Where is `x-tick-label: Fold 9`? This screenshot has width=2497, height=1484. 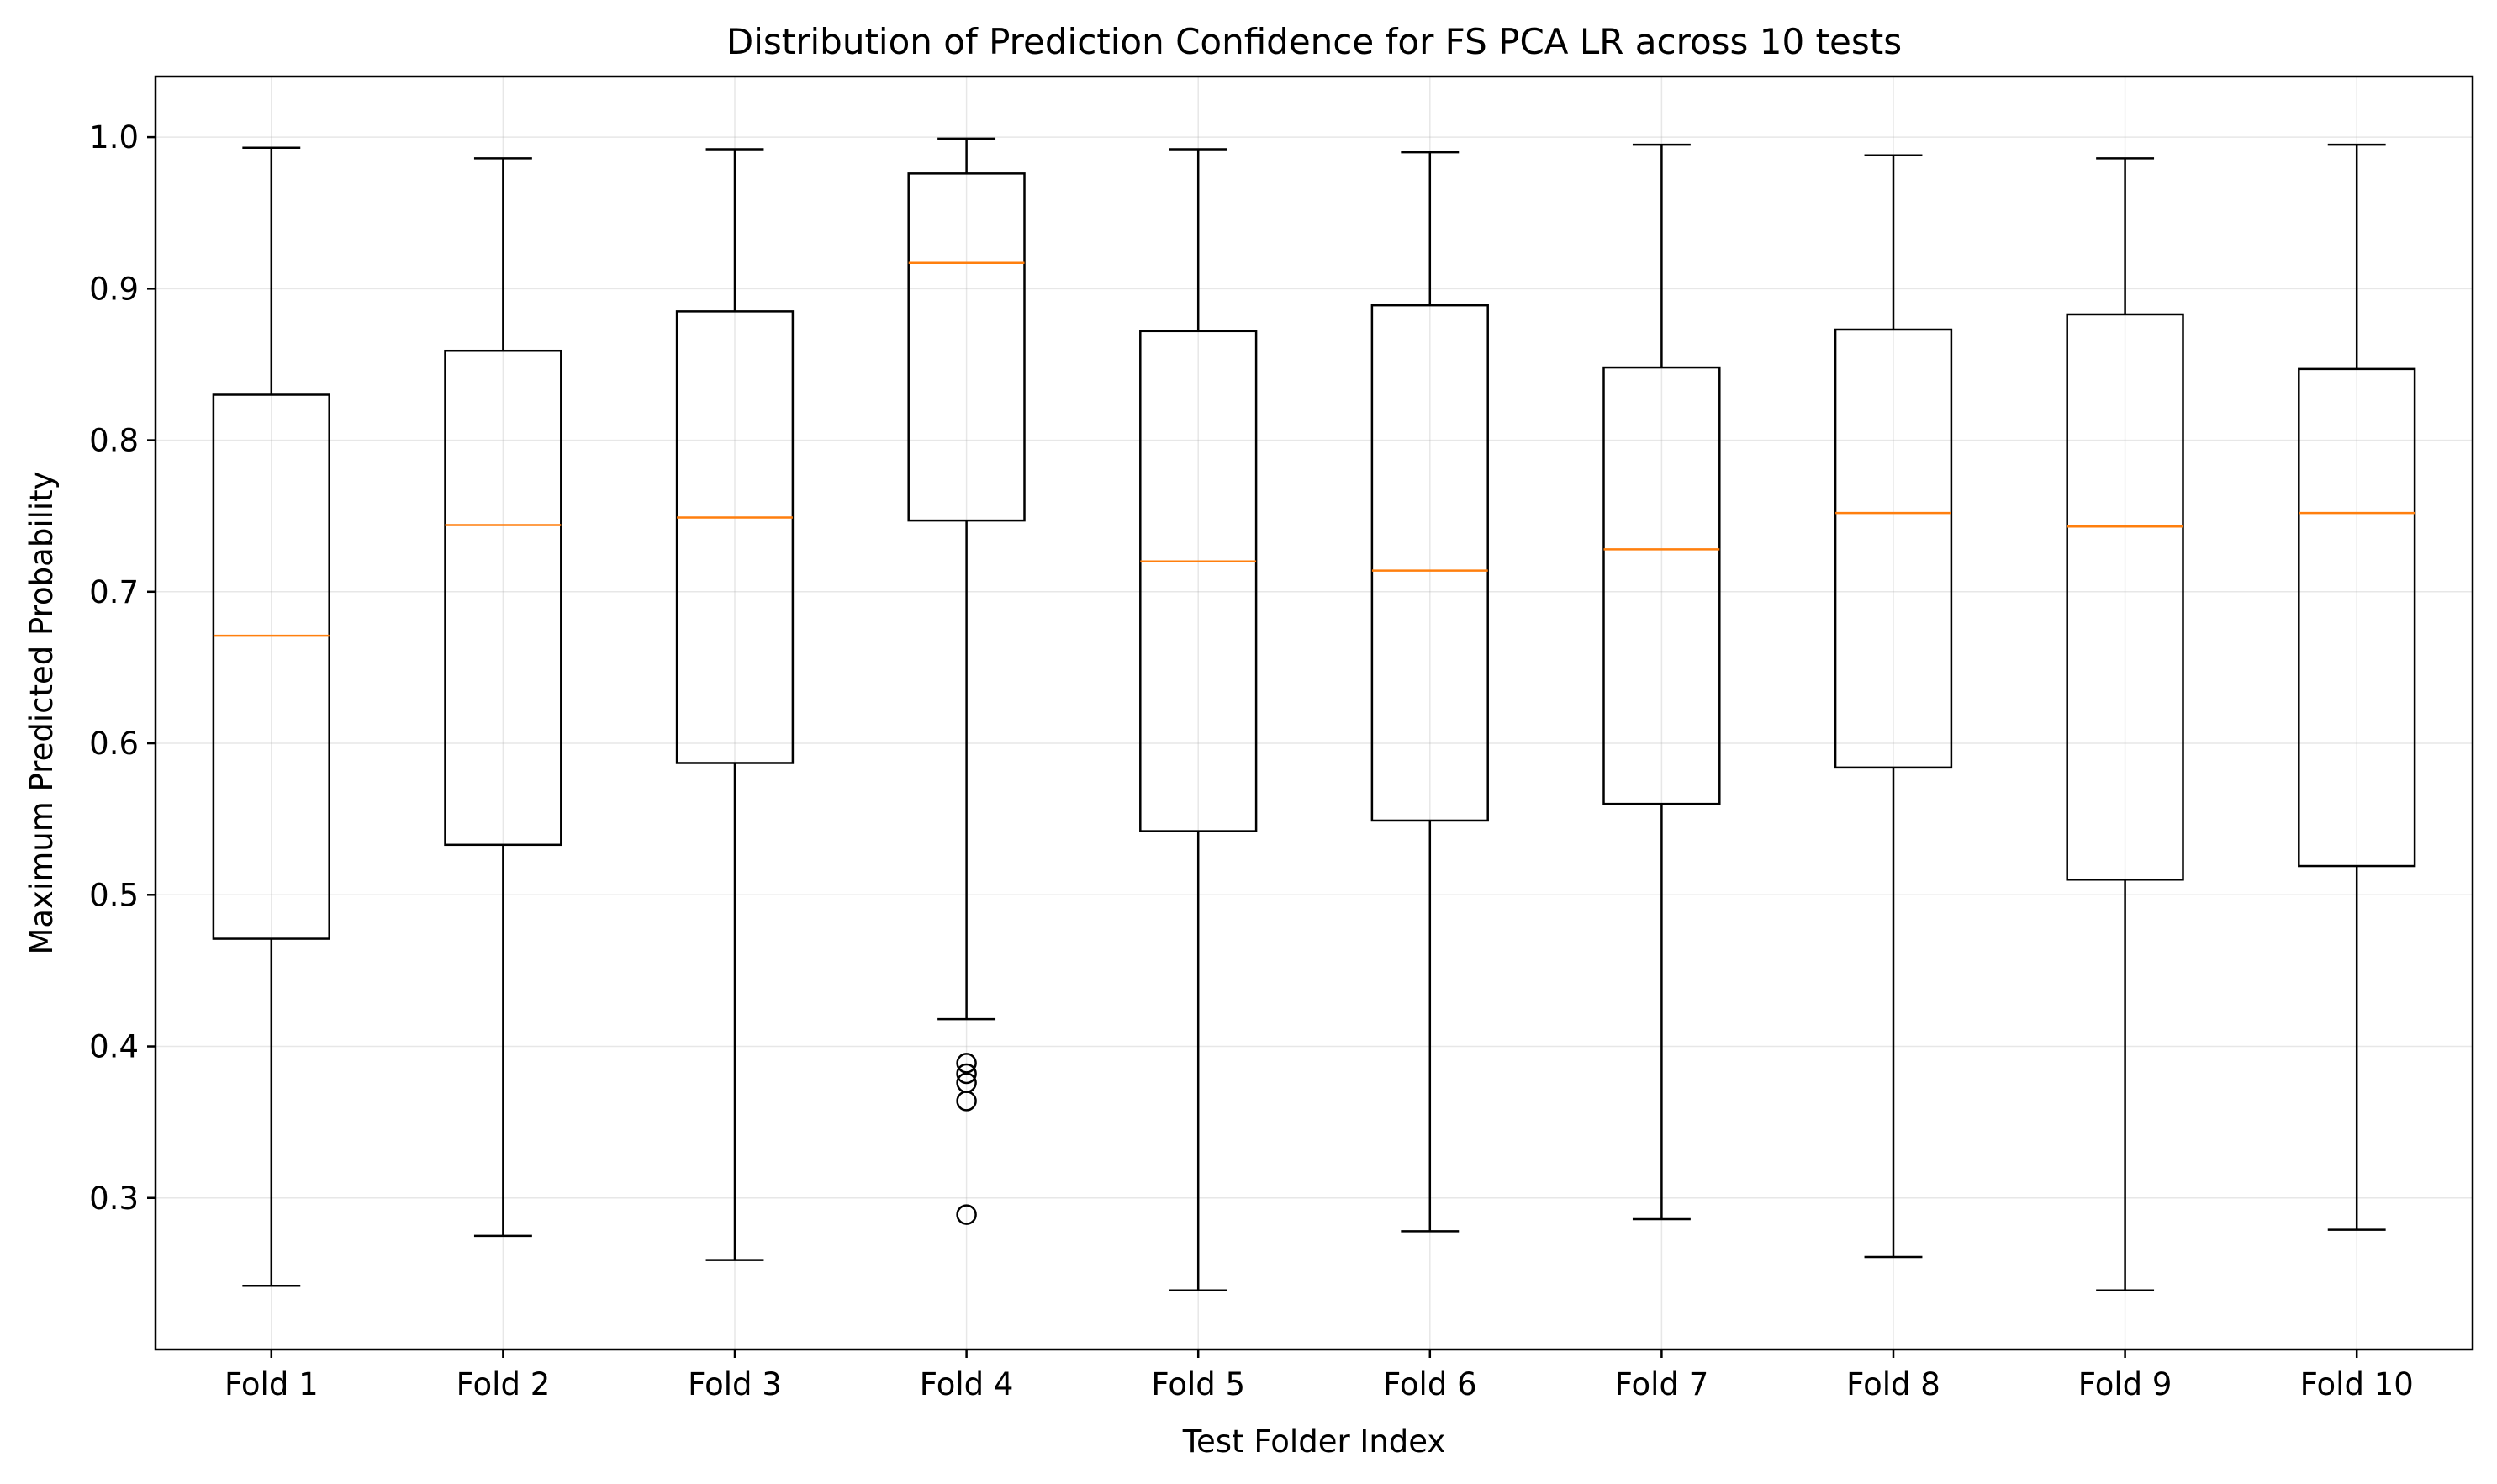 x-tick-label: Fold 9 is located at coordinates (2125, 1384).